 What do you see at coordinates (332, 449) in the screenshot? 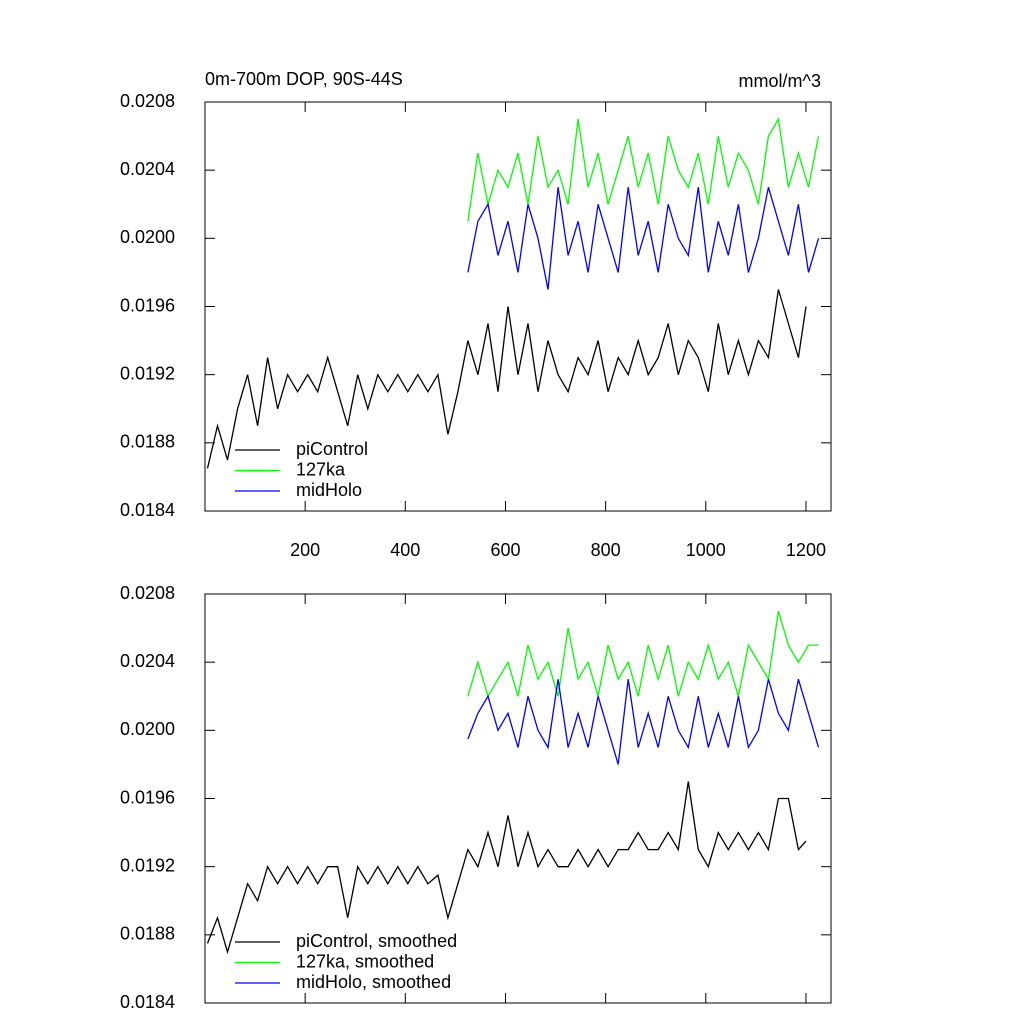
I see `legend-label: piControl` at bounding box center [332, 449].